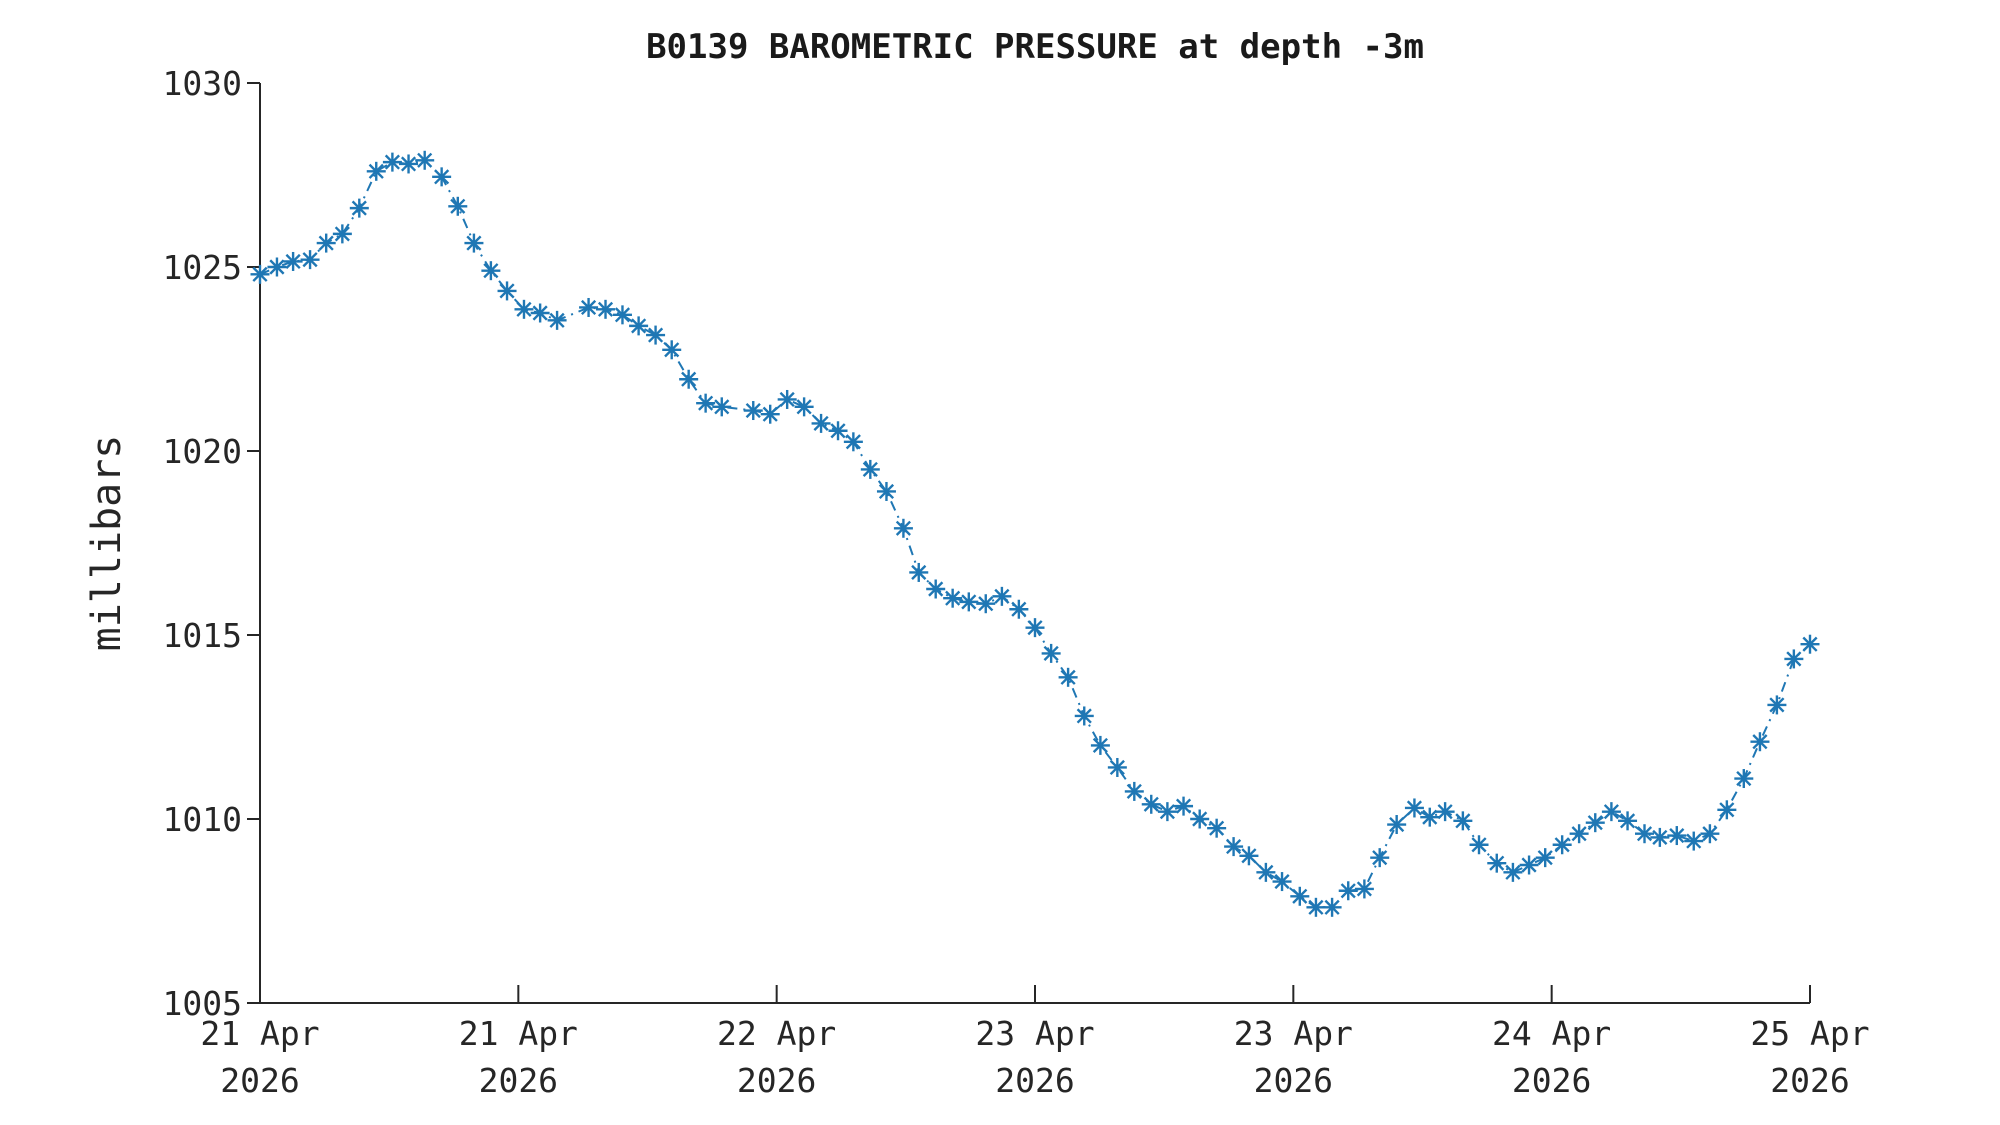  Describe the element at coordinates (202, 267) in the screenshot. I see `y-tick-label: 1025` at that location.